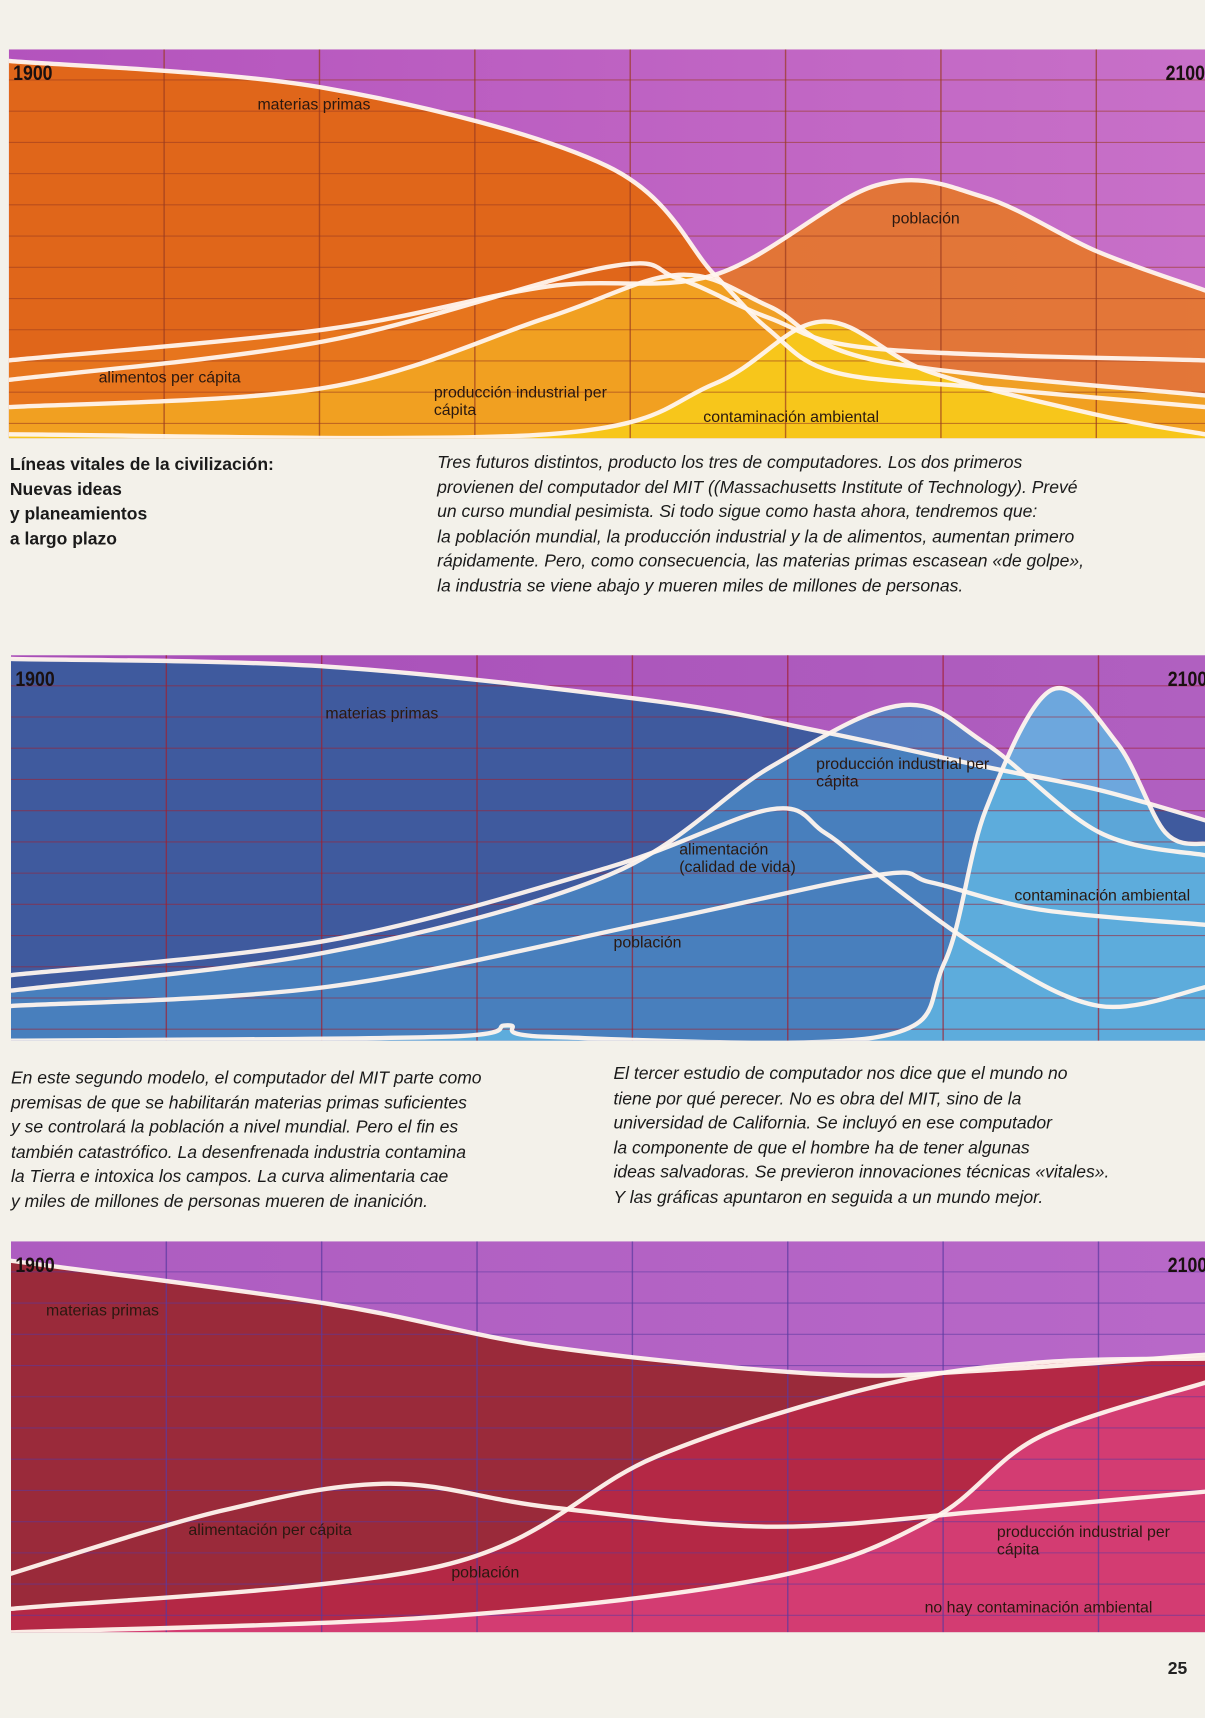 This screenshot has width=1205, height=1718. Describe the element at coordinates (78, 514) in the screenshot. I see `title-line: y planeamientos` at that location.